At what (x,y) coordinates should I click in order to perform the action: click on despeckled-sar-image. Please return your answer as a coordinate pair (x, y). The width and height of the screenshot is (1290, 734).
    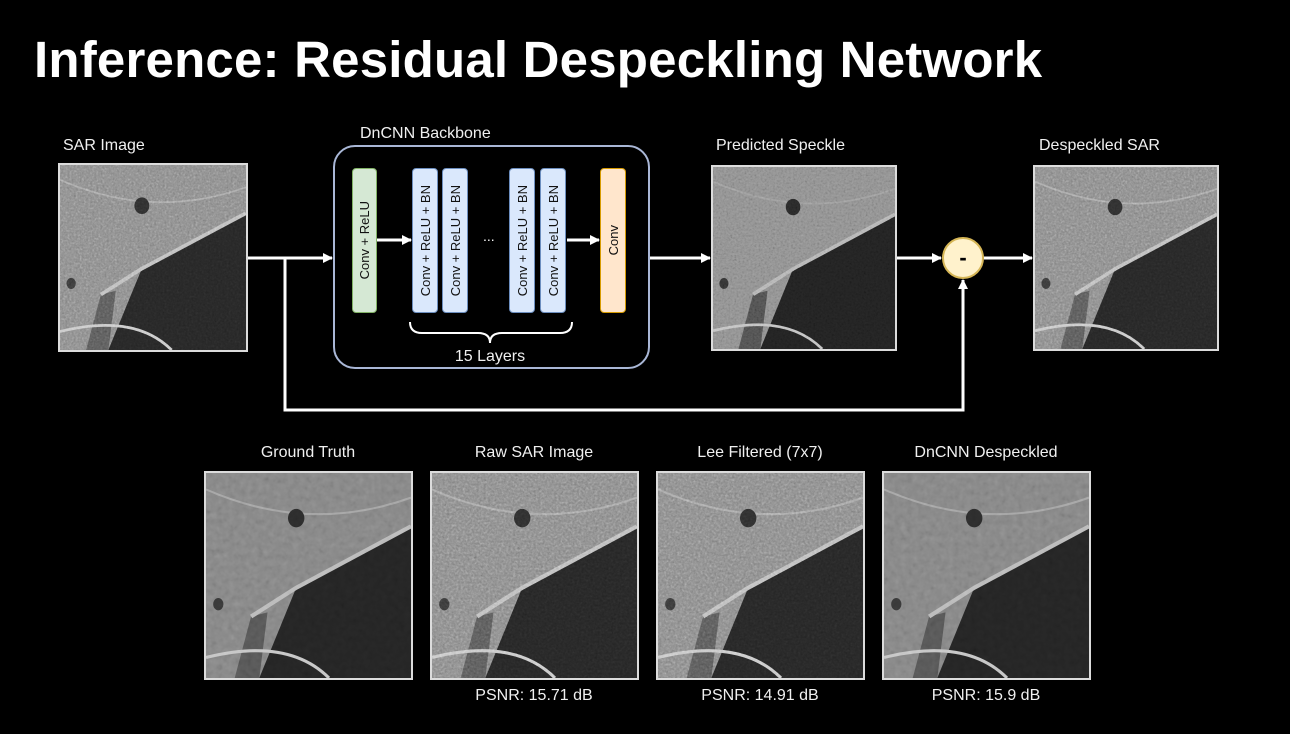
    Looking at the image, I should click on (1126, 258).